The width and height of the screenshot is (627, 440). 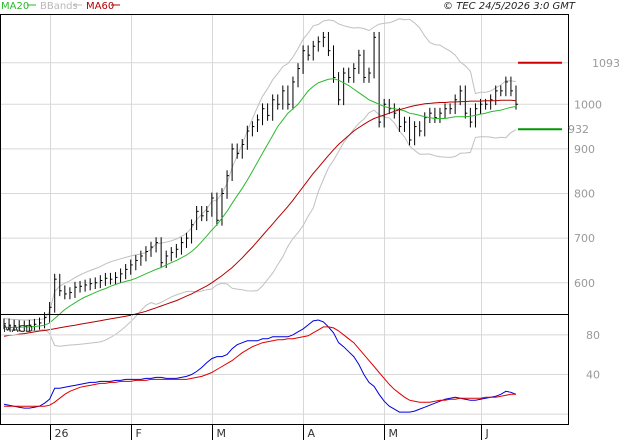 What do you see at coordinates (487, 433) in the screenshot?
I see `x-tick-label: J` at bounding box center [487, 433].